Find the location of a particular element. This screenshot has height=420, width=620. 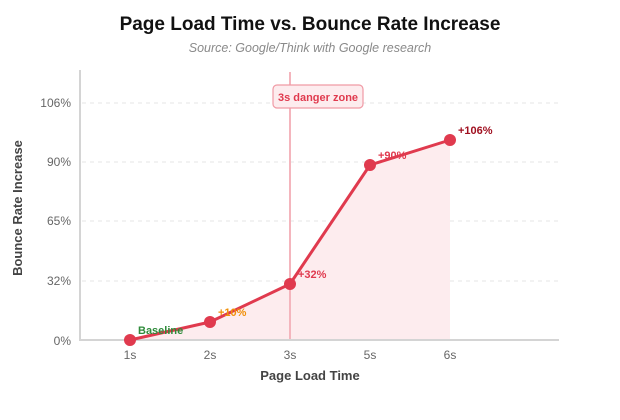

data-point-2s is located at coordinates (210, 322).